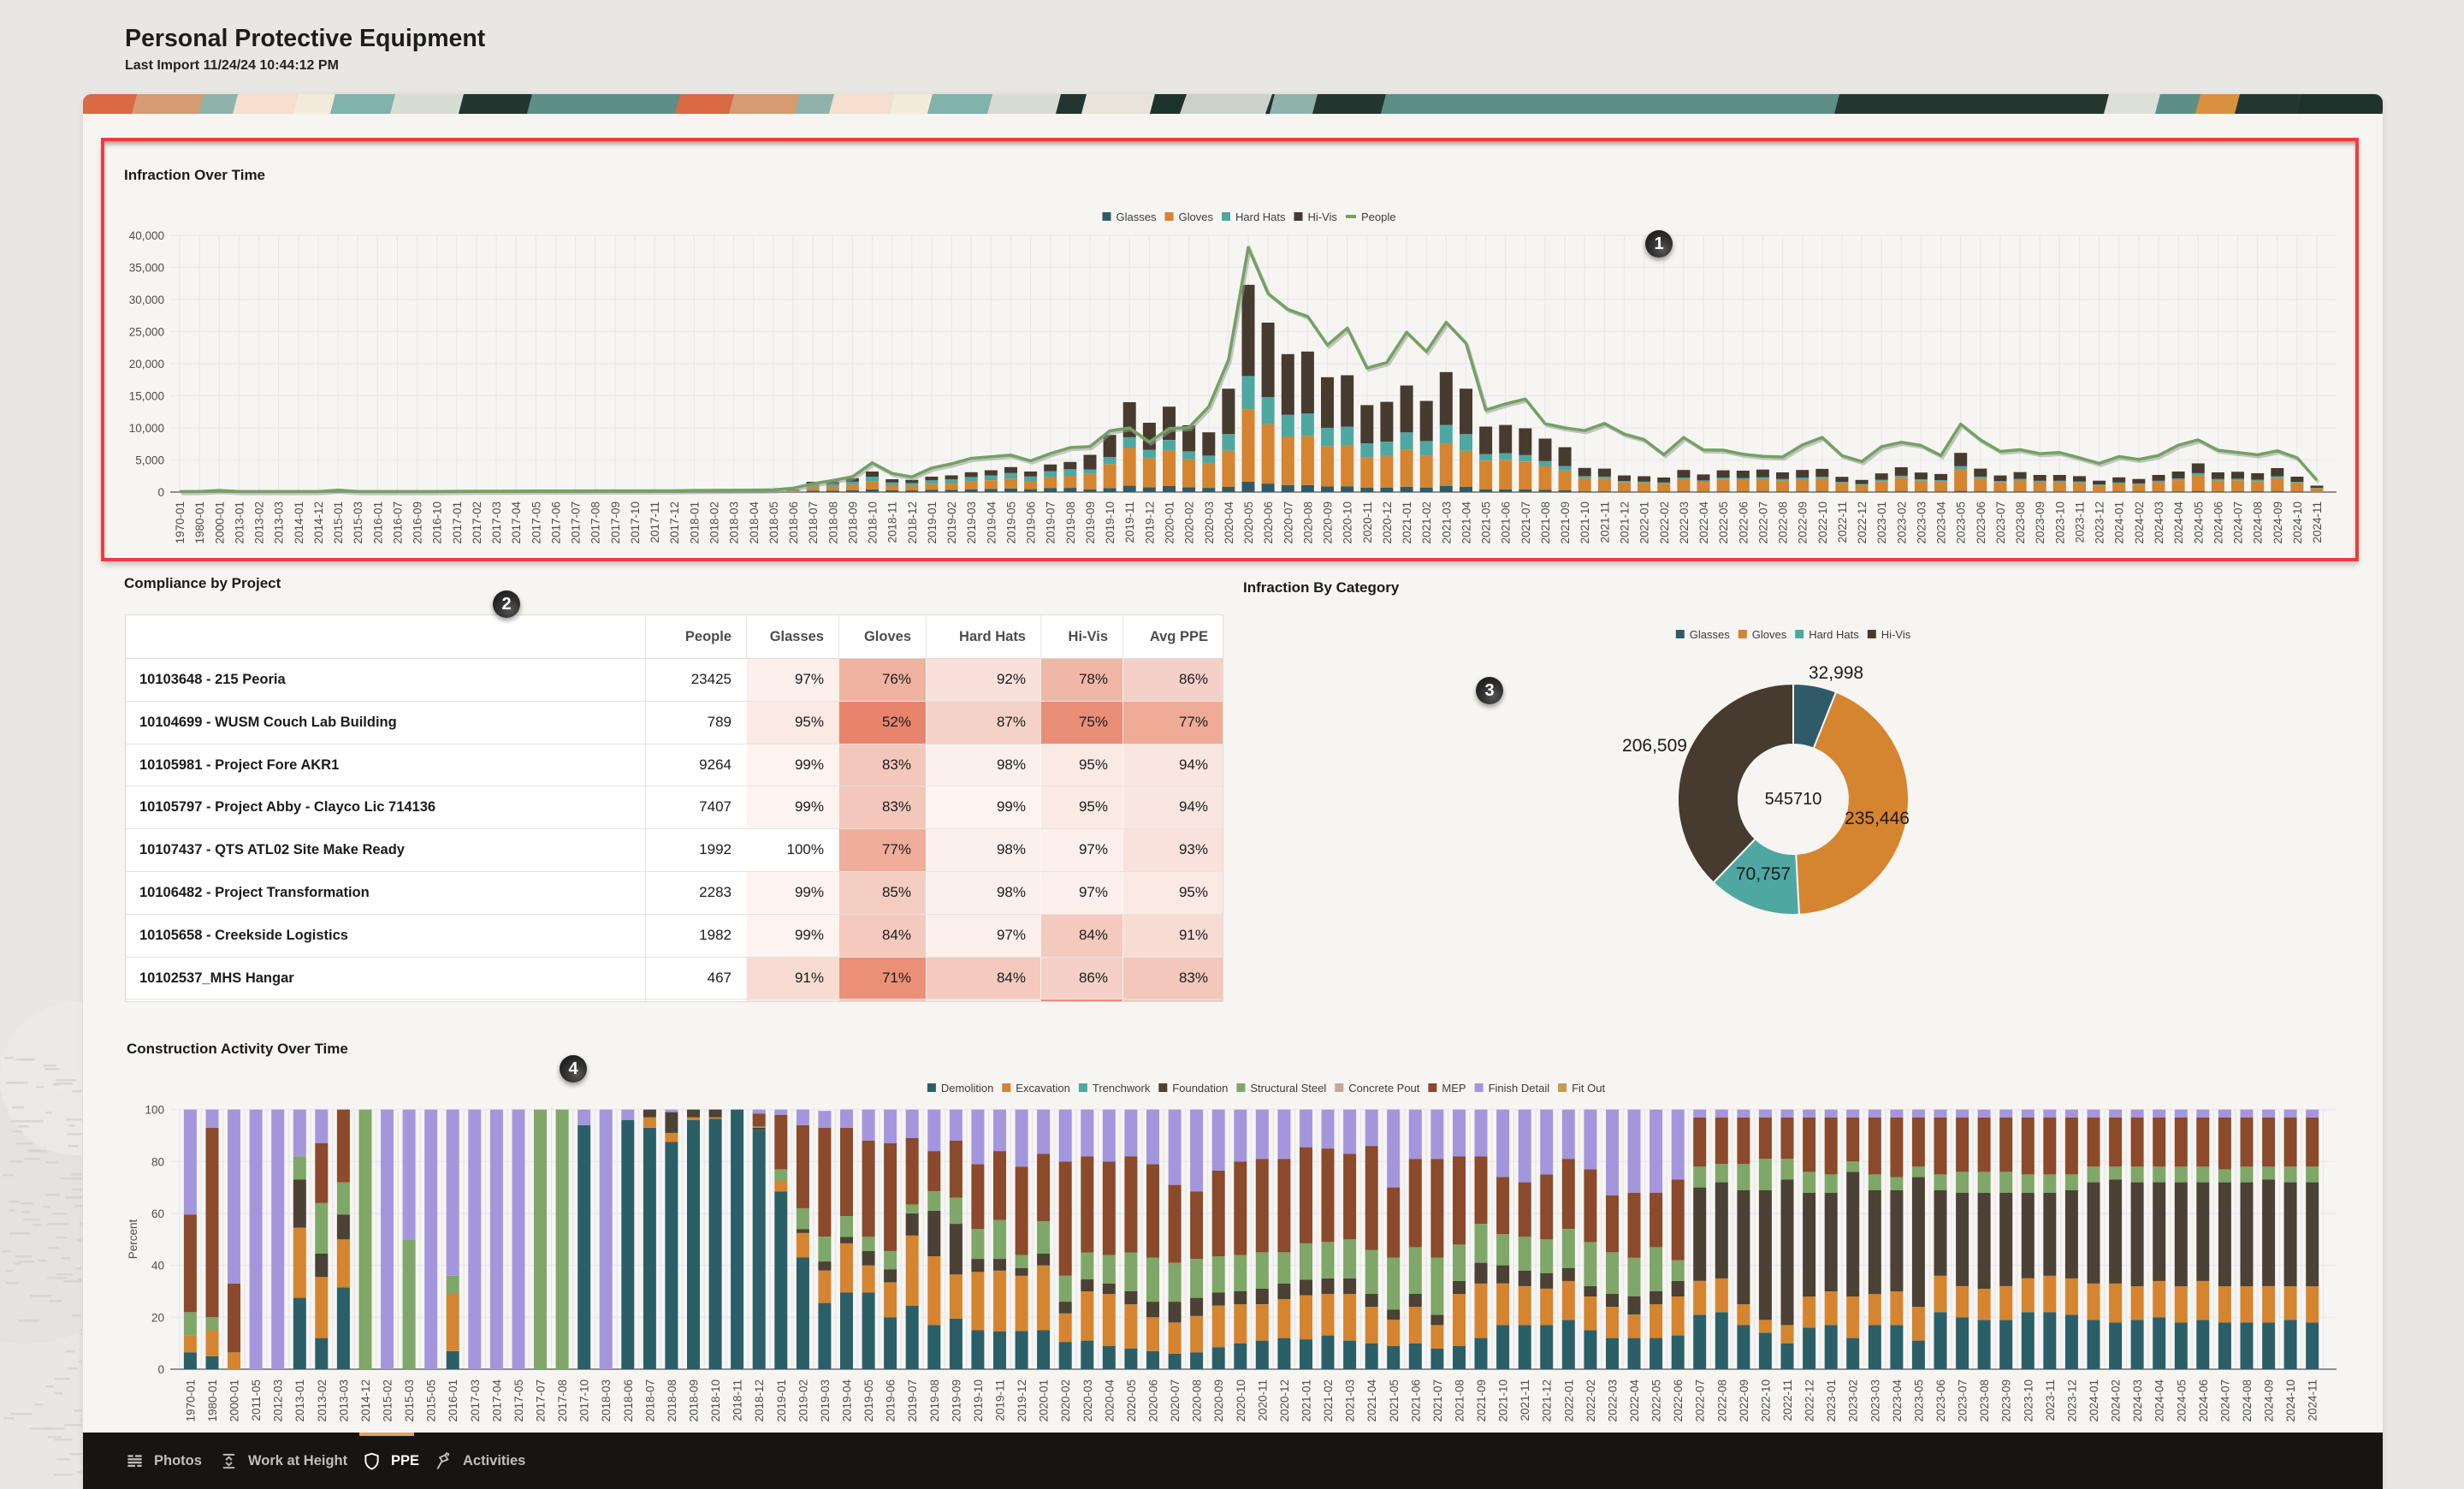  Describe the element at coordinates (1842, 522) in the screenshot. I see `svg-text: 2022-11` at that location.